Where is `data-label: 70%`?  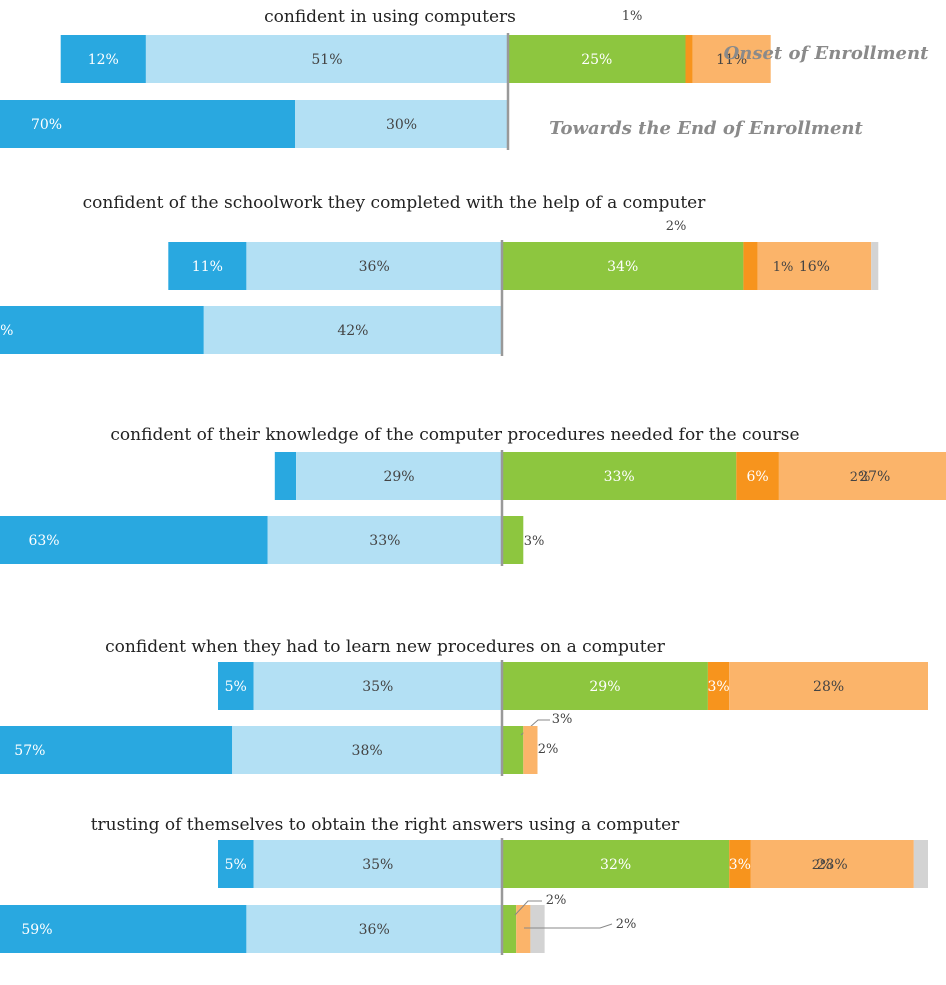 data-label: 70% is located at coordinates (46, 125).